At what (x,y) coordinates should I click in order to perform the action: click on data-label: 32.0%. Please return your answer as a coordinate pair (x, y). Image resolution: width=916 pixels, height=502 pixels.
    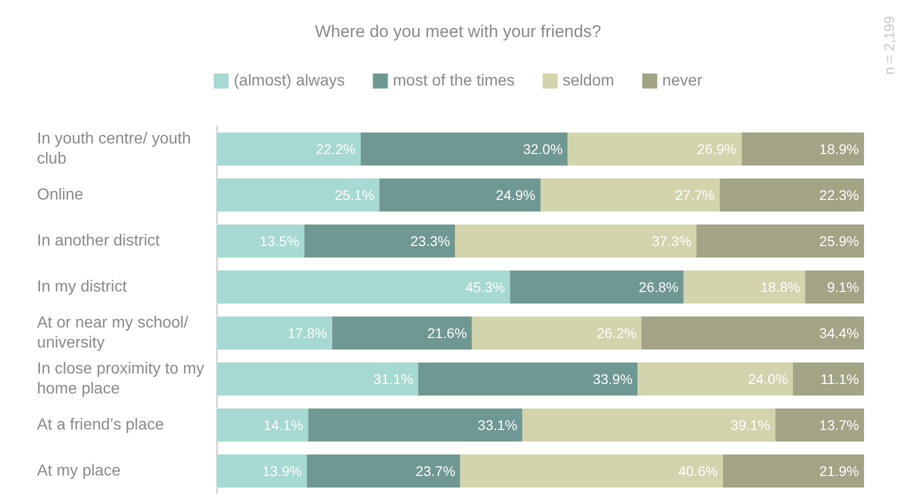
    Looking at the image, I should click on (542, 149).